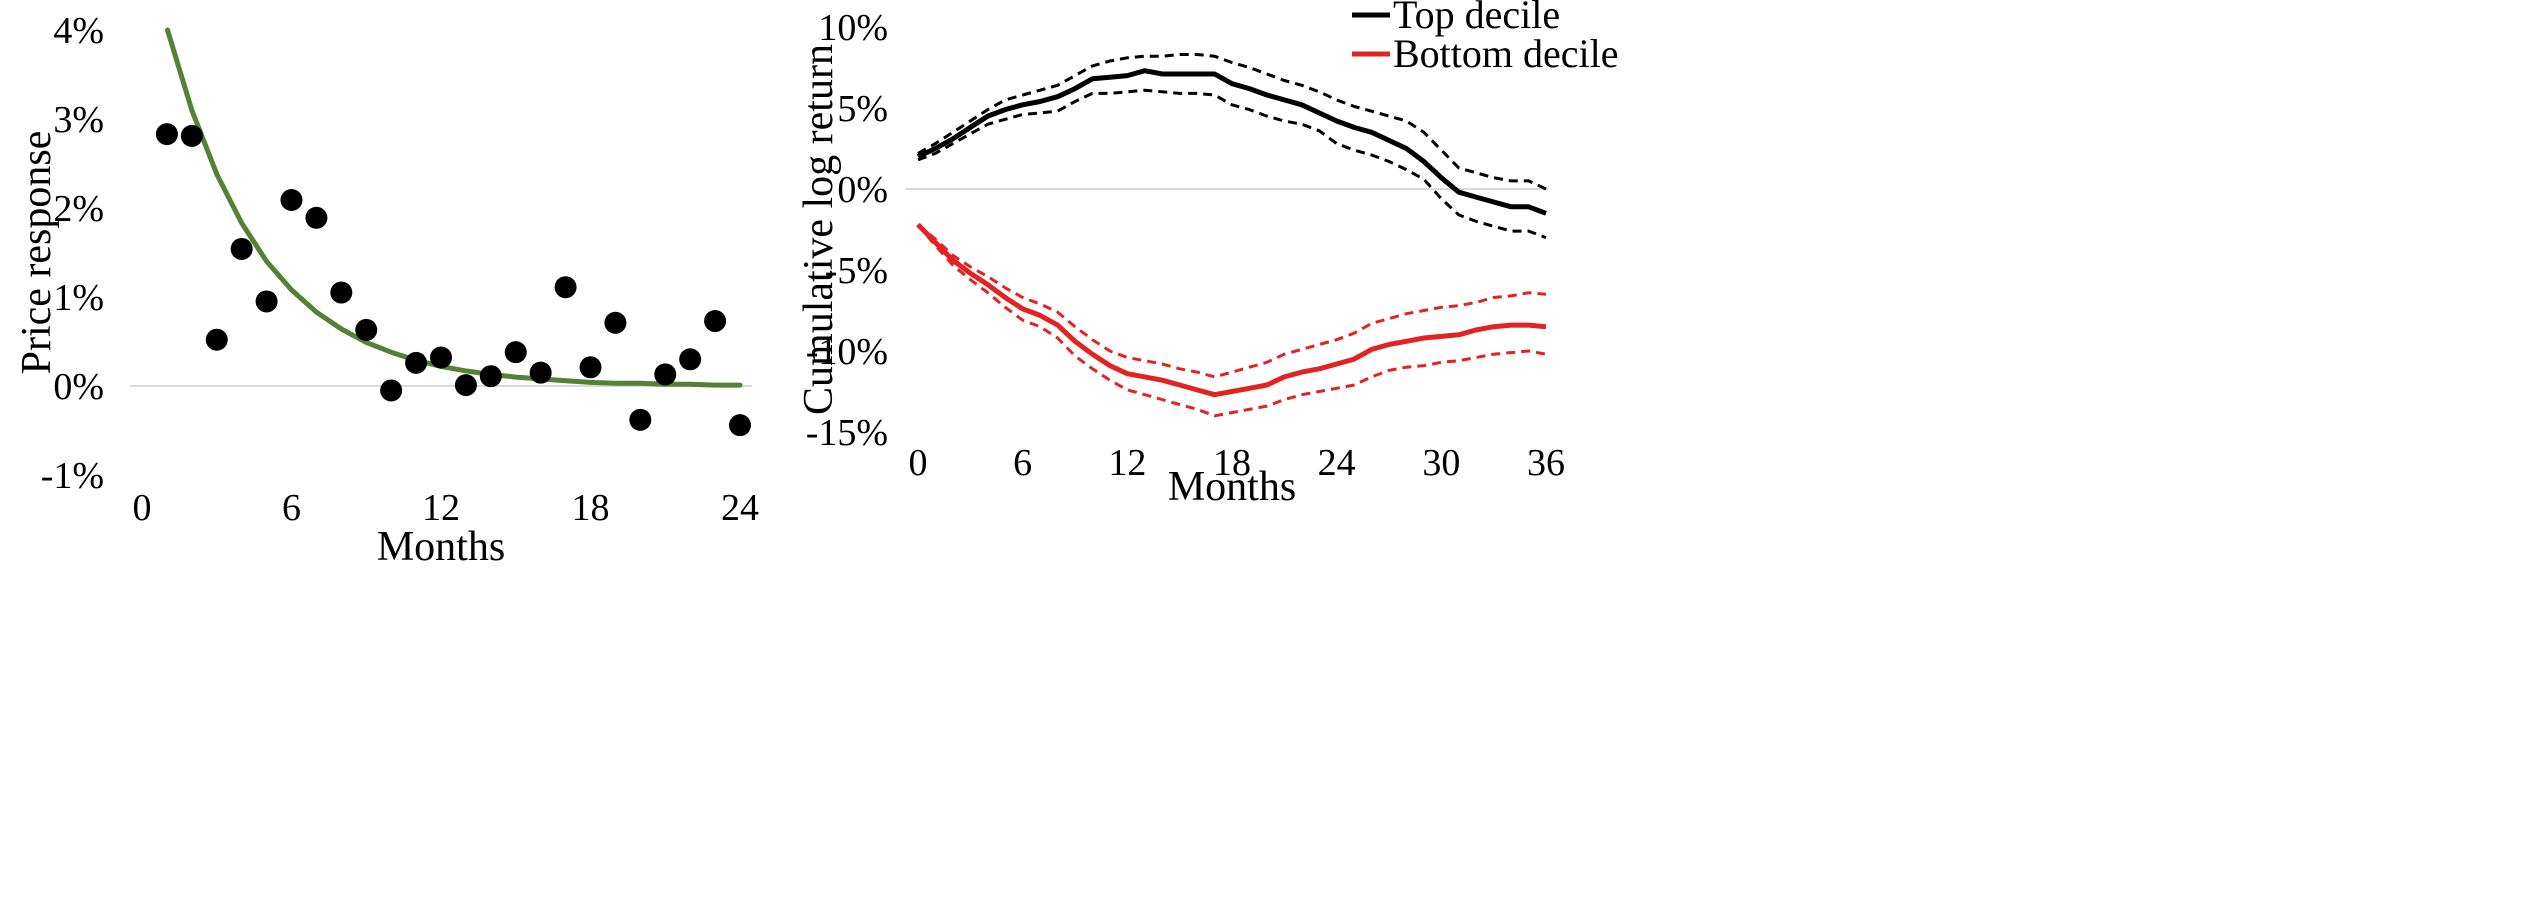 The image size is (2541, 920). I want to click on left-x-tick-label: 12, so click(441, 508).